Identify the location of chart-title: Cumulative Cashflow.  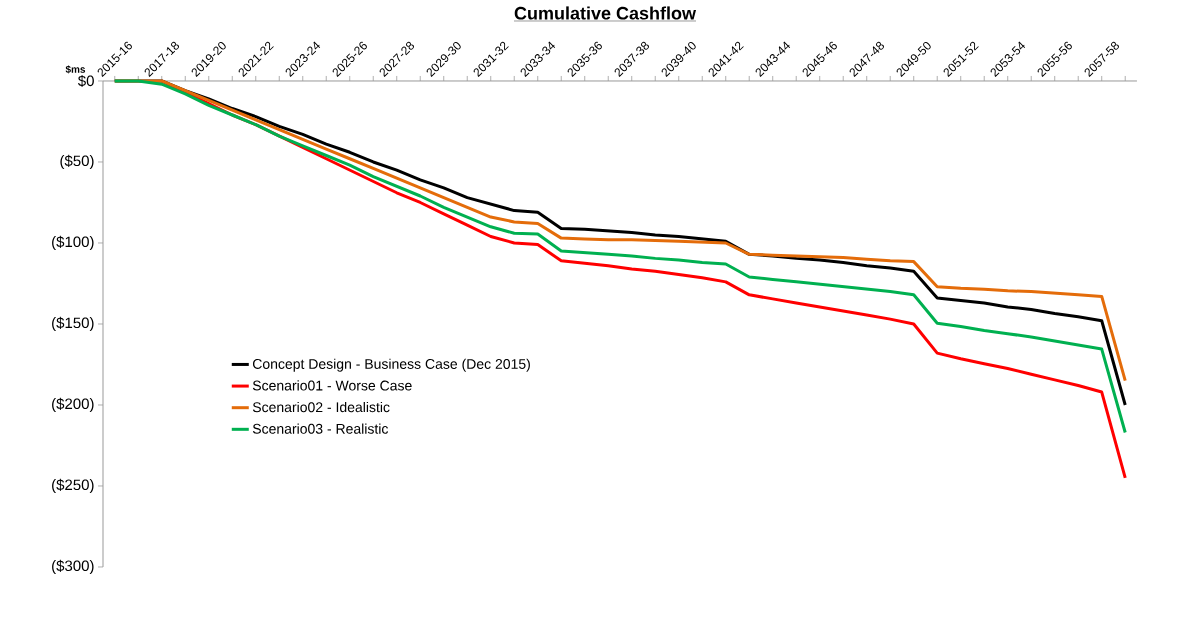
(605, 13).